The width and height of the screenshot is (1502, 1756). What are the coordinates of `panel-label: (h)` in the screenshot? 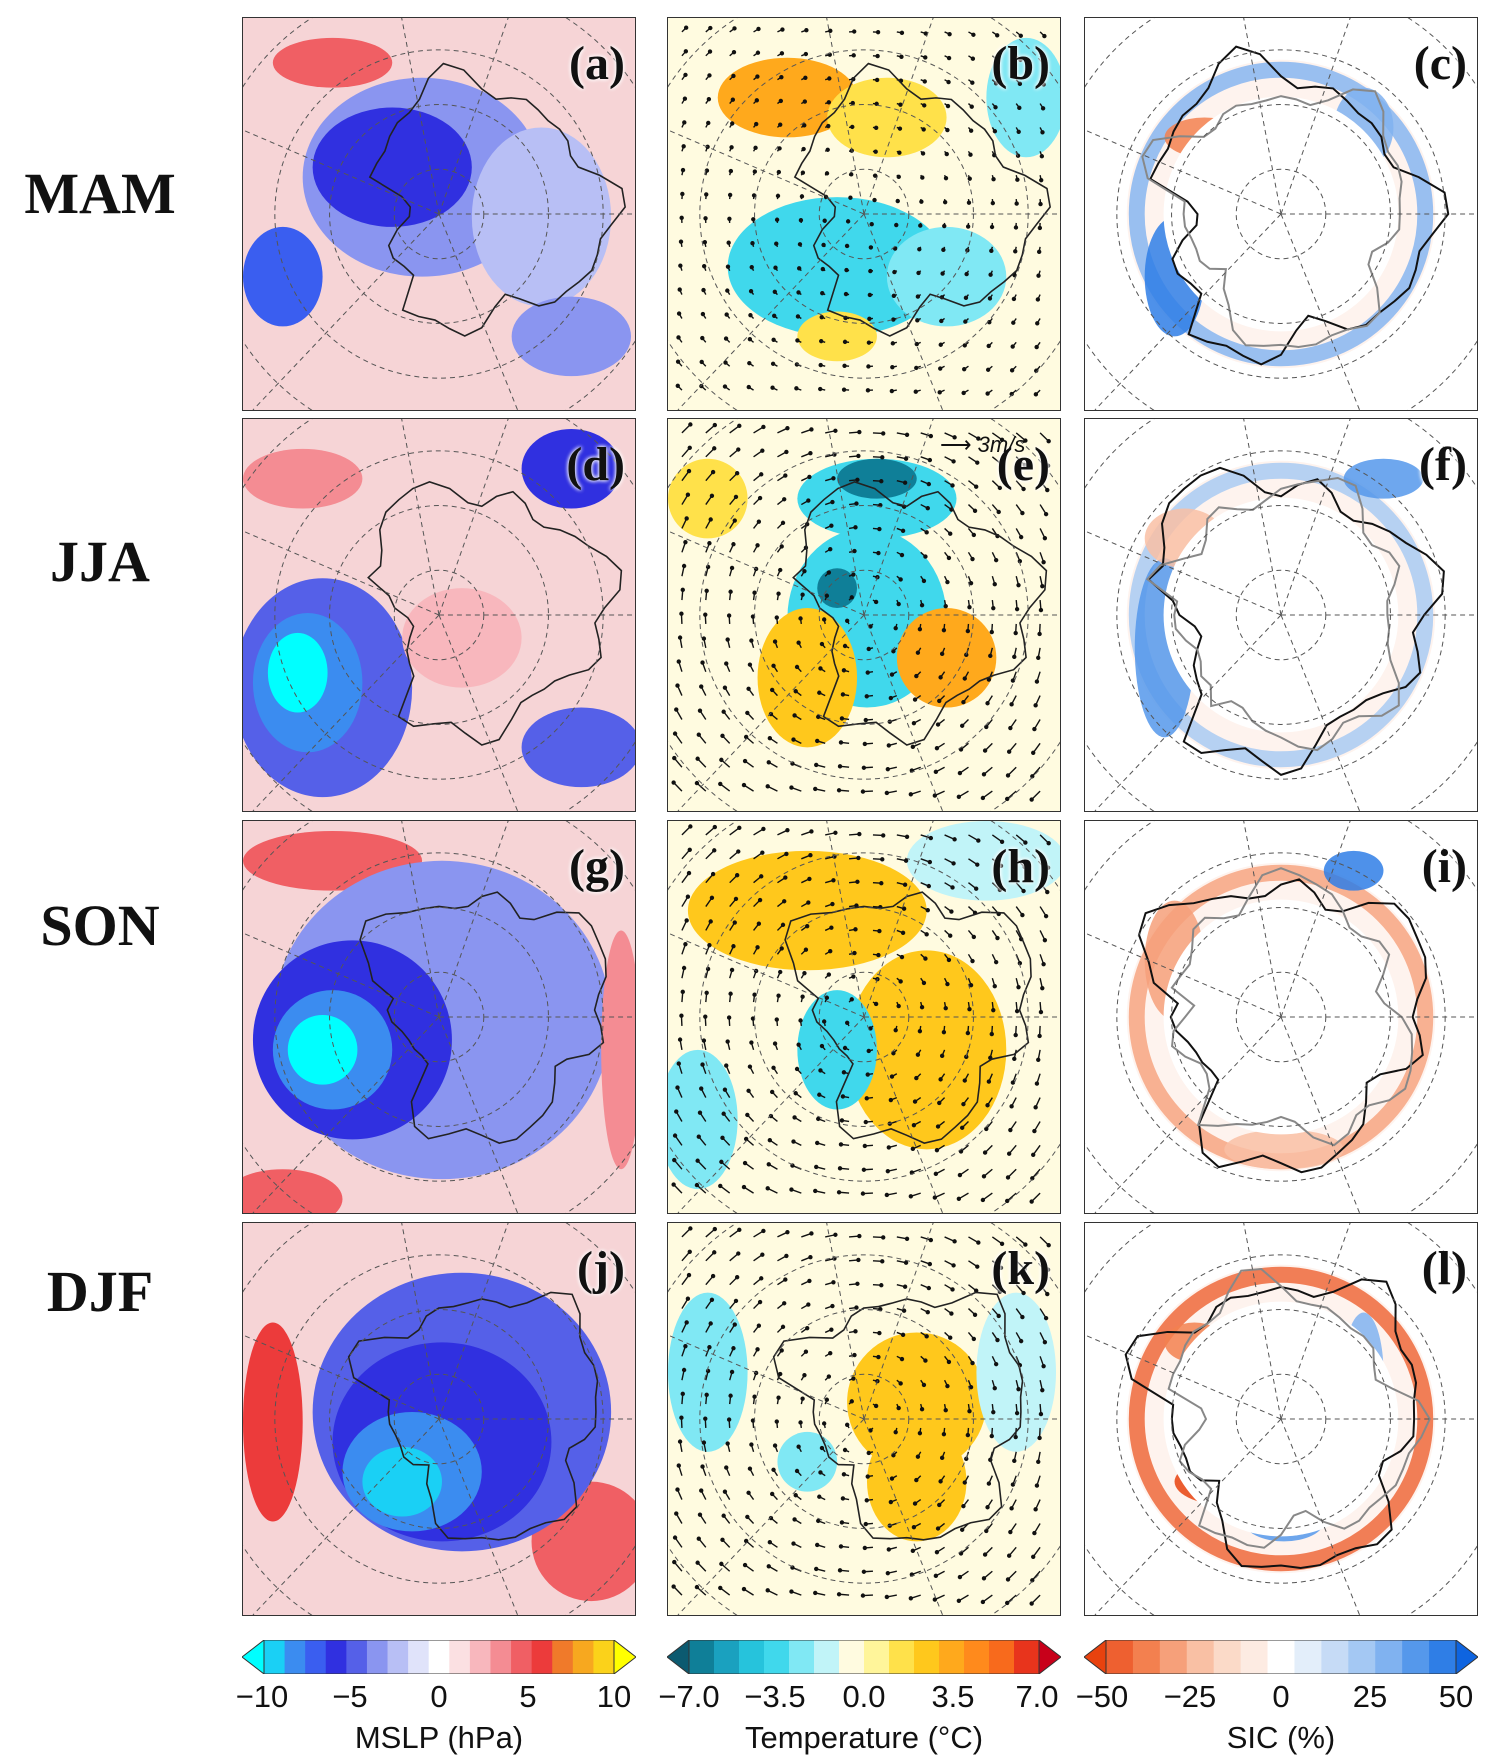 It's located at (1020, 866).